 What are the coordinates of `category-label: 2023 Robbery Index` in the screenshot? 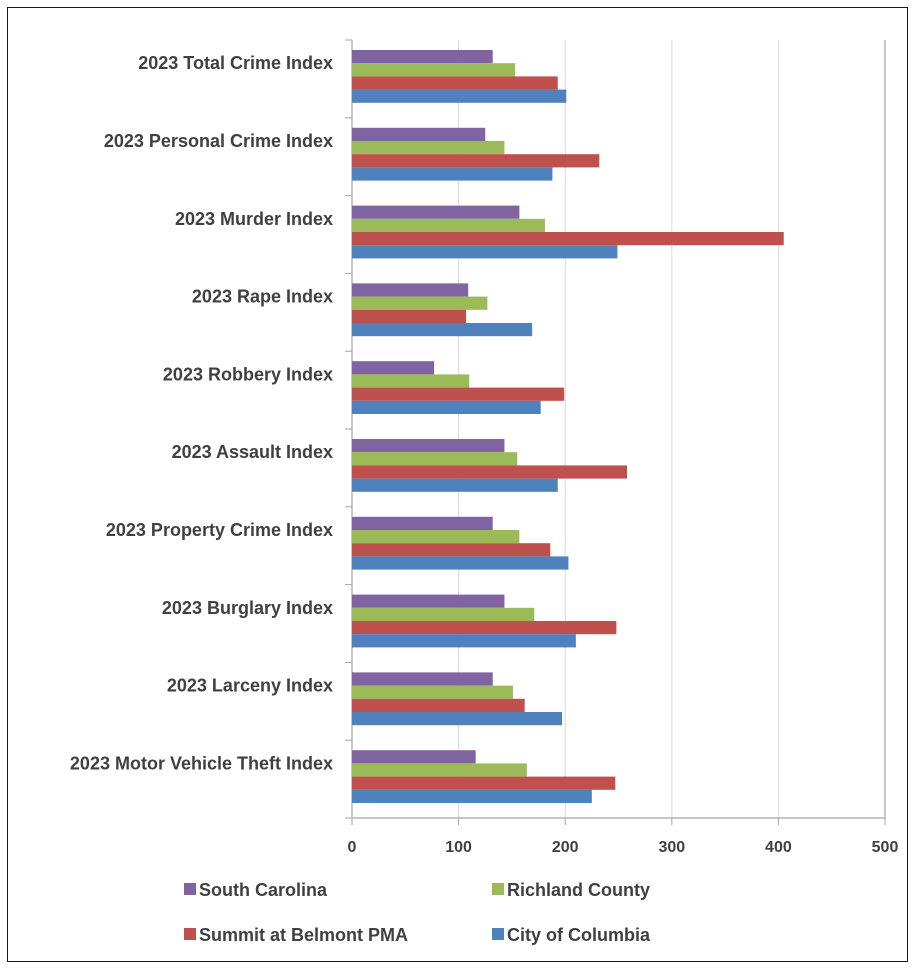 It's located at (248, 374).